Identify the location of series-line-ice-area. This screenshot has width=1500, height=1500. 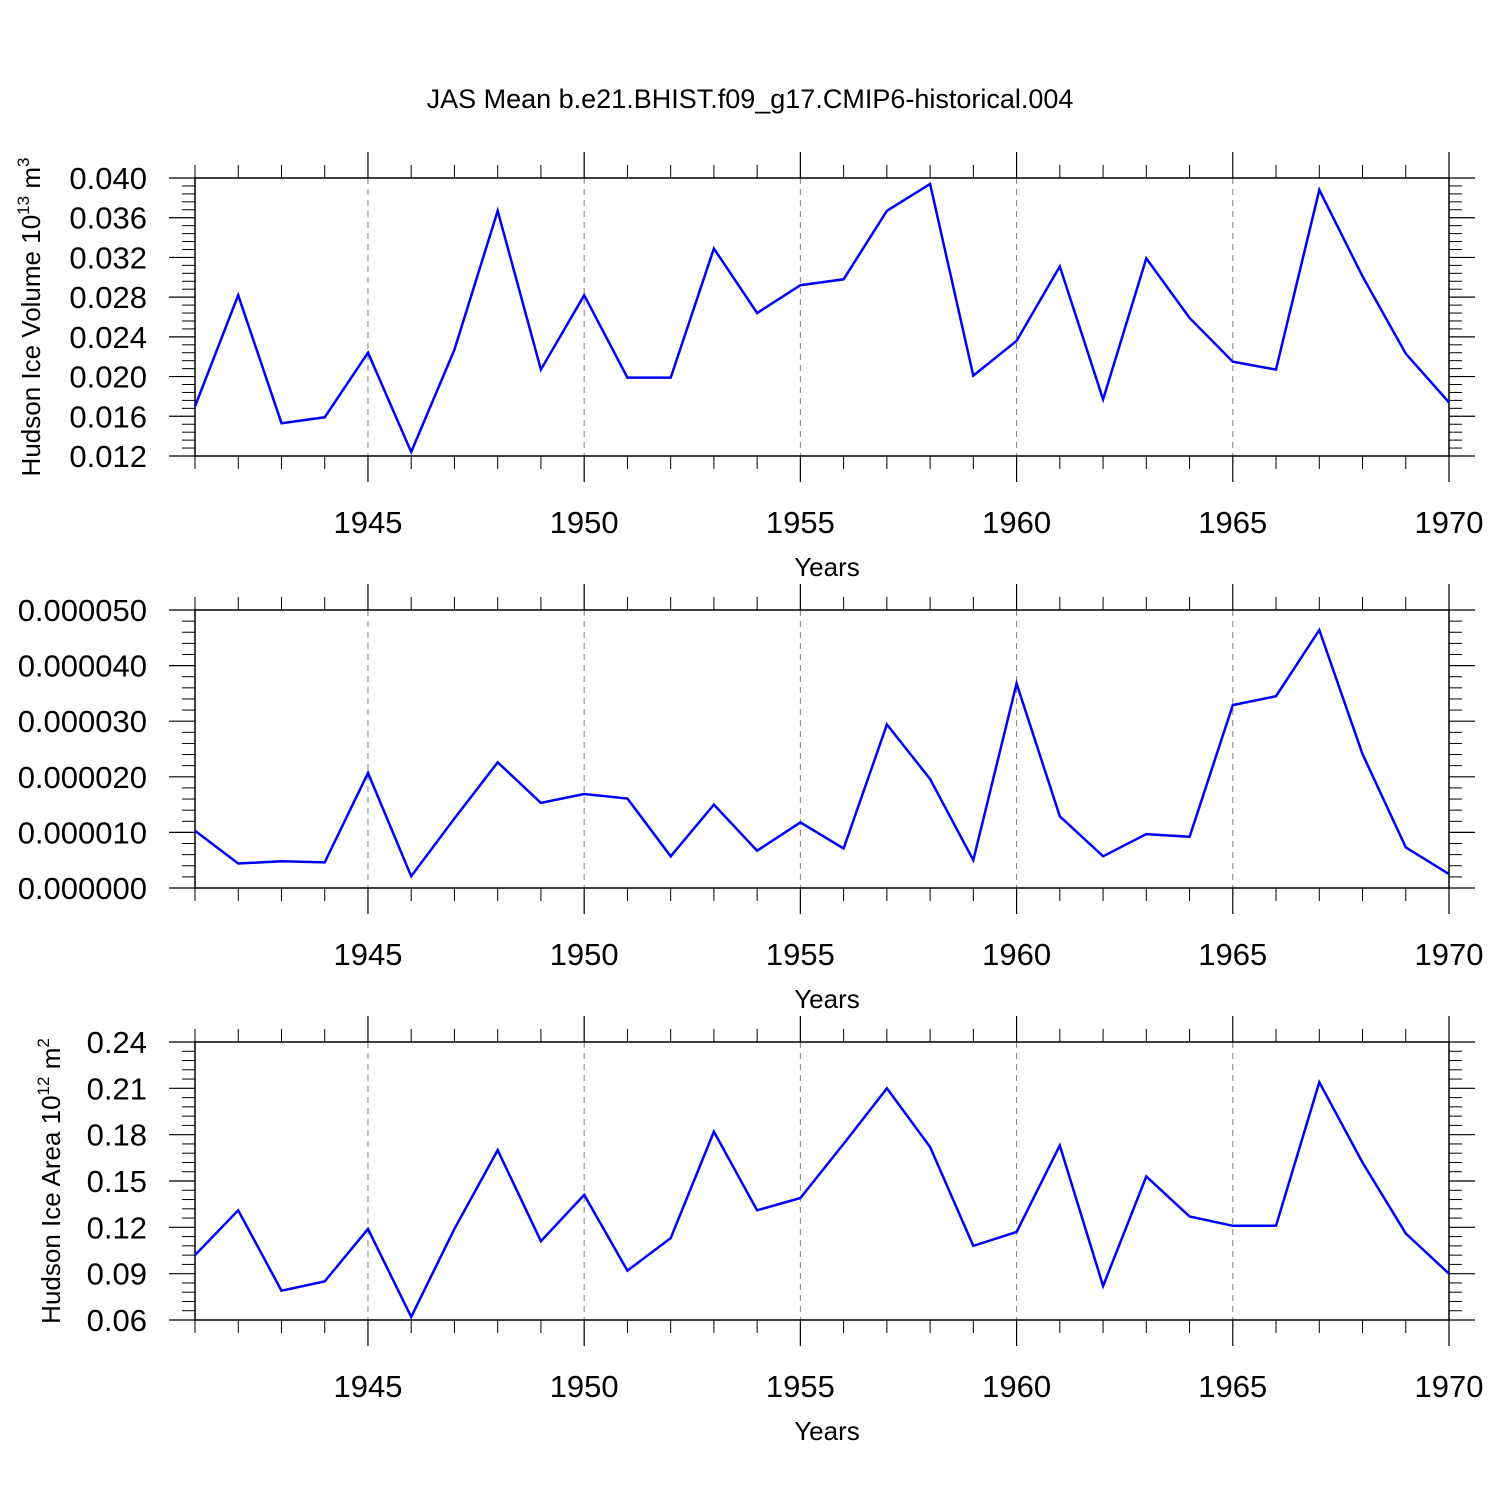
(822, 1199).